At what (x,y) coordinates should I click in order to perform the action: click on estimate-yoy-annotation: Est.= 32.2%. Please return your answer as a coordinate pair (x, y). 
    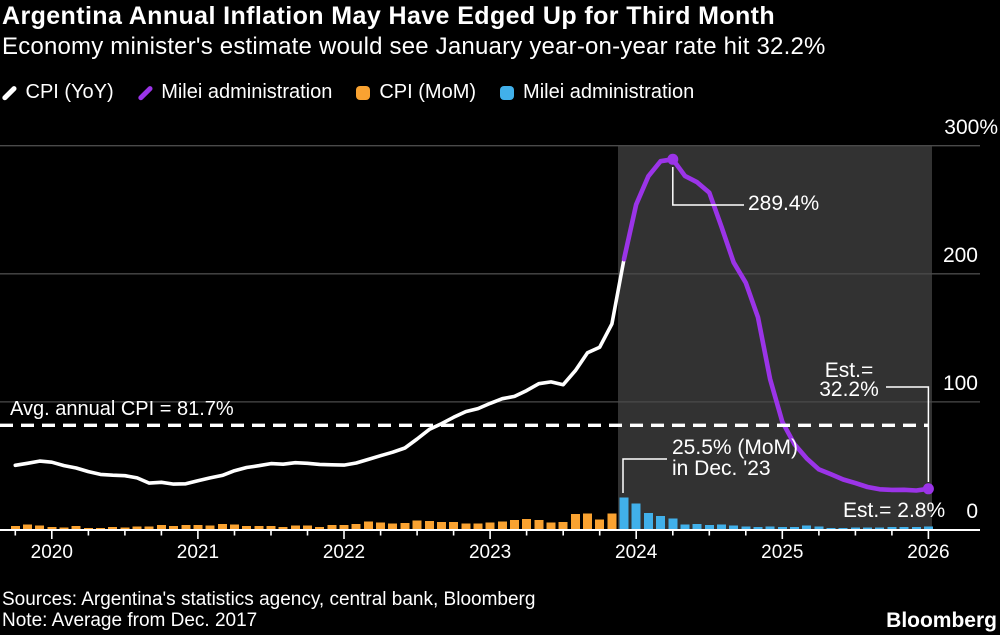
    Looking at the image, I should click on (849, 380).